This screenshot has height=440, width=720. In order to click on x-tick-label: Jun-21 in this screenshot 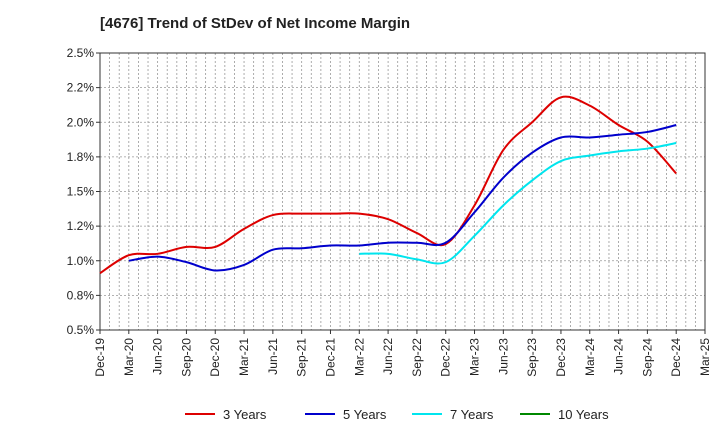, I will do `click(273, 356)`.